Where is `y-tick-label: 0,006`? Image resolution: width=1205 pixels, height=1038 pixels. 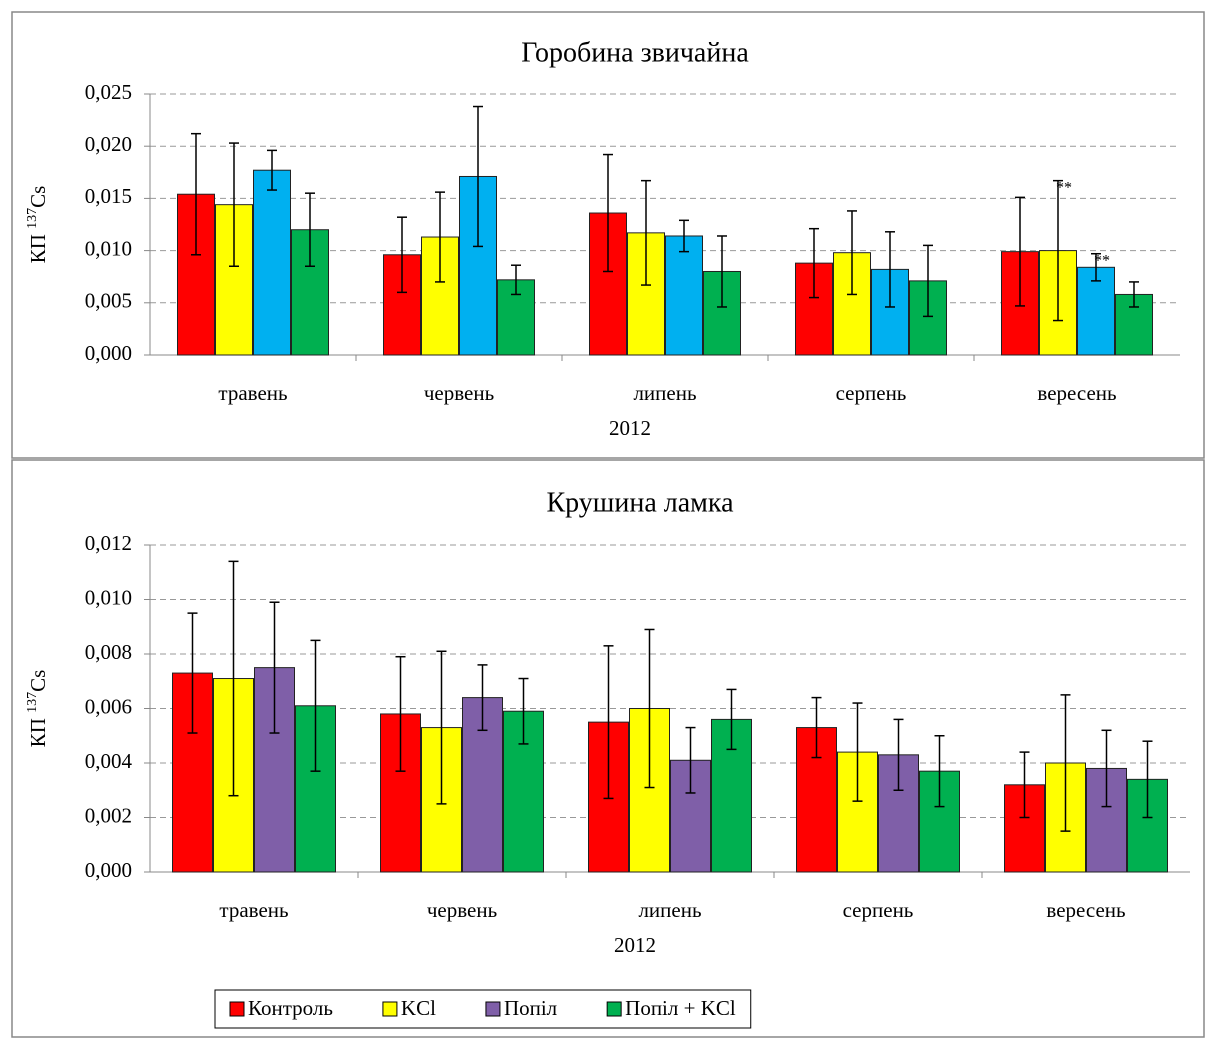
y-tick-label: 0,006 is located at coordinates (108, 706).